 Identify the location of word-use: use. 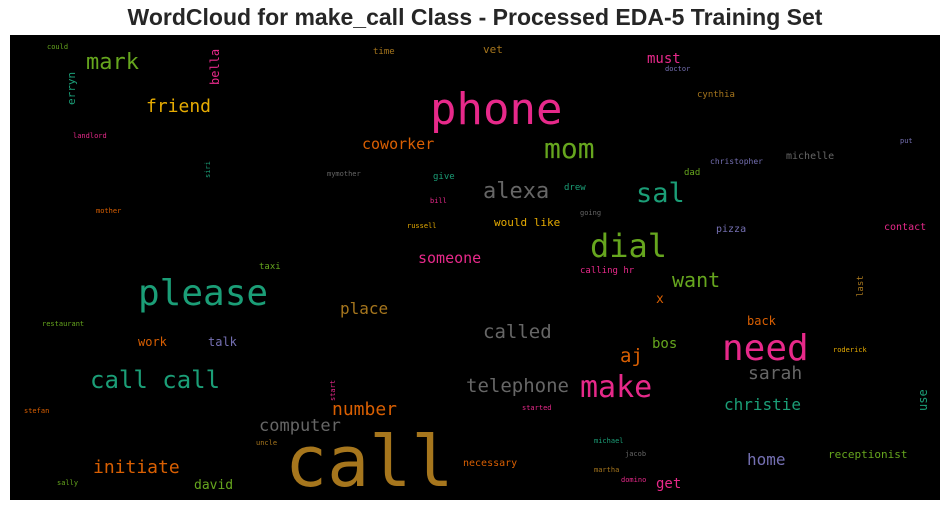
(923, 400).